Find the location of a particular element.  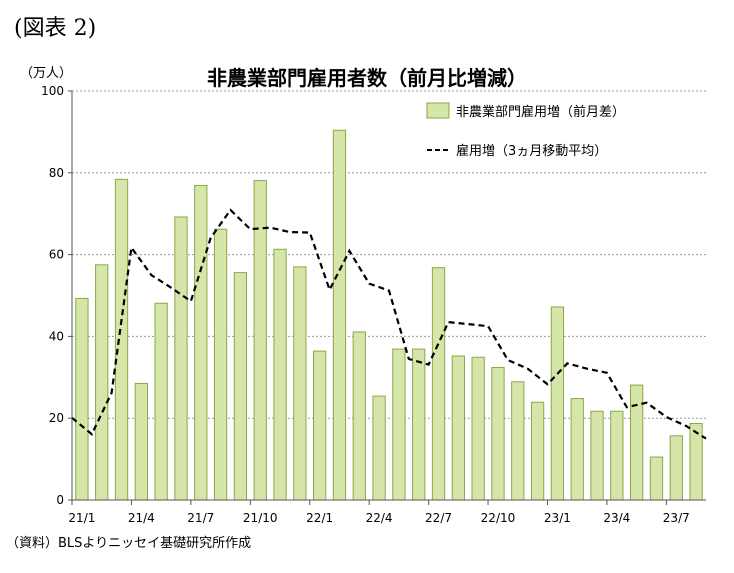

x-tick-label: 23/1 is located at coordinates (557, 518).